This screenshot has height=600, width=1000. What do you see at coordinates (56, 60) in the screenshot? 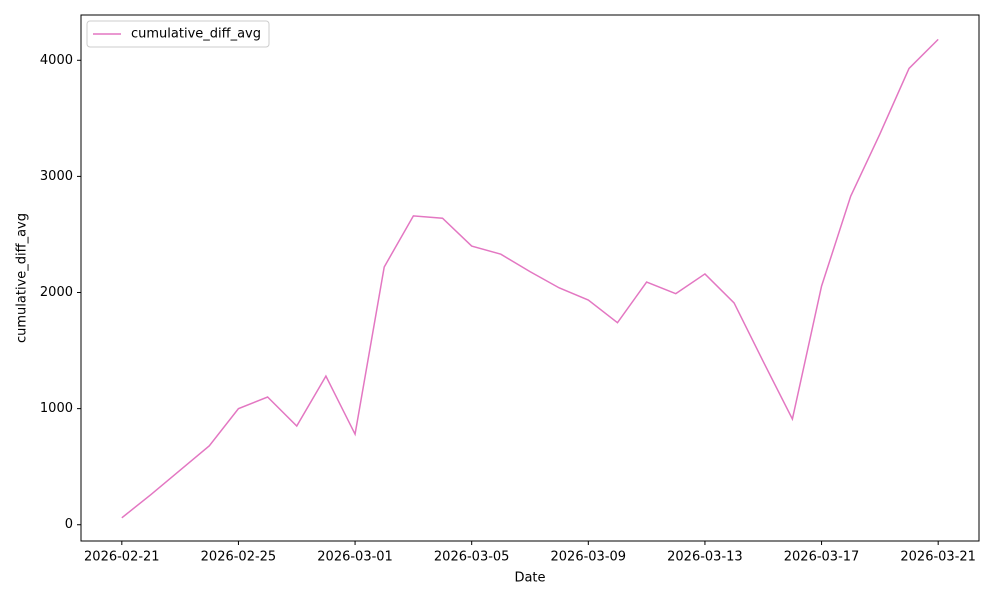
I see `y-tick-label: 4000` at bounding box center [56, 60].